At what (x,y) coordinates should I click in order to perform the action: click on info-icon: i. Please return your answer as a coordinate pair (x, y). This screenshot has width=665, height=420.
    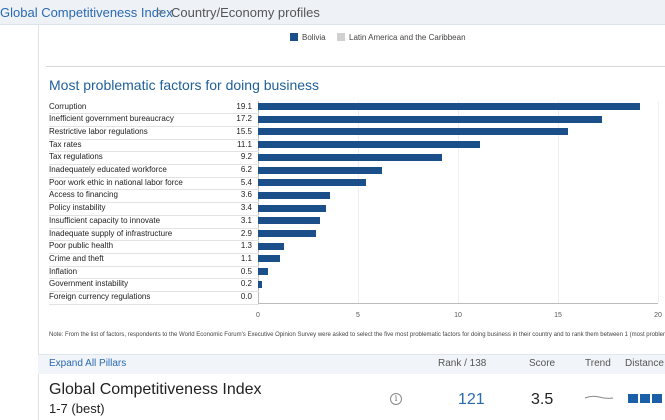
    Looking at the image, I should click on (396, 399).